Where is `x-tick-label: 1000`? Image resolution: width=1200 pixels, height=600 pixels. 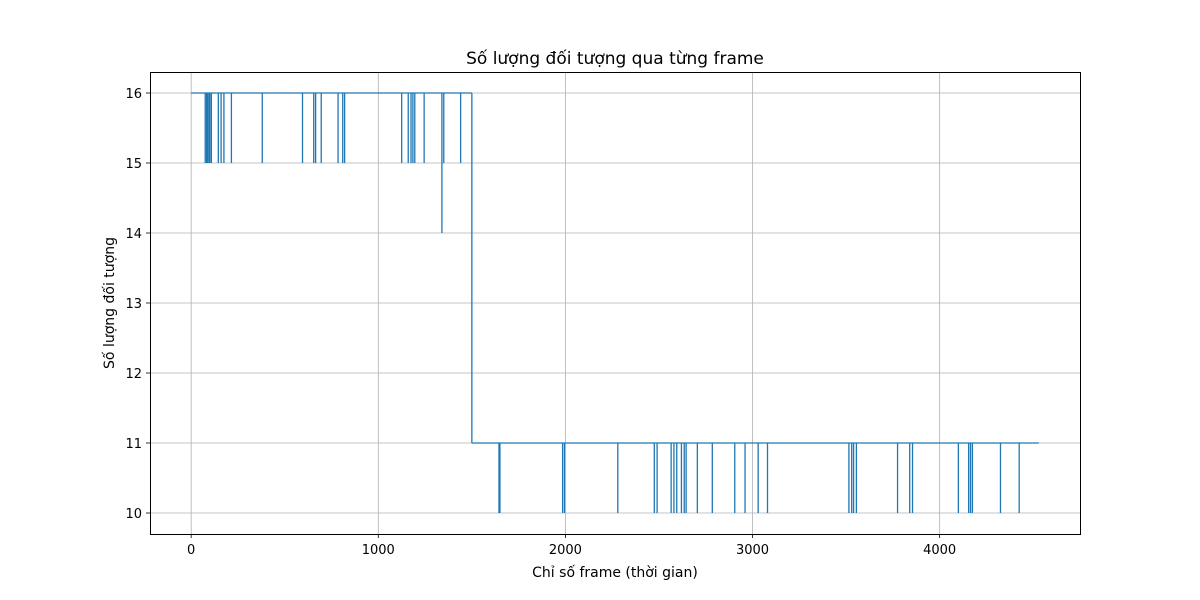 x-tick-label: 1000 is located at coordinates (378, 550).